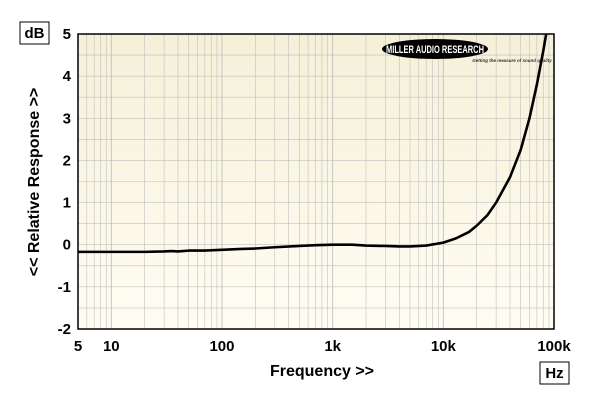 The height and width of the screenshot is (404, 600). I want to click on x-tick-label: 100k, so click(554, 346).